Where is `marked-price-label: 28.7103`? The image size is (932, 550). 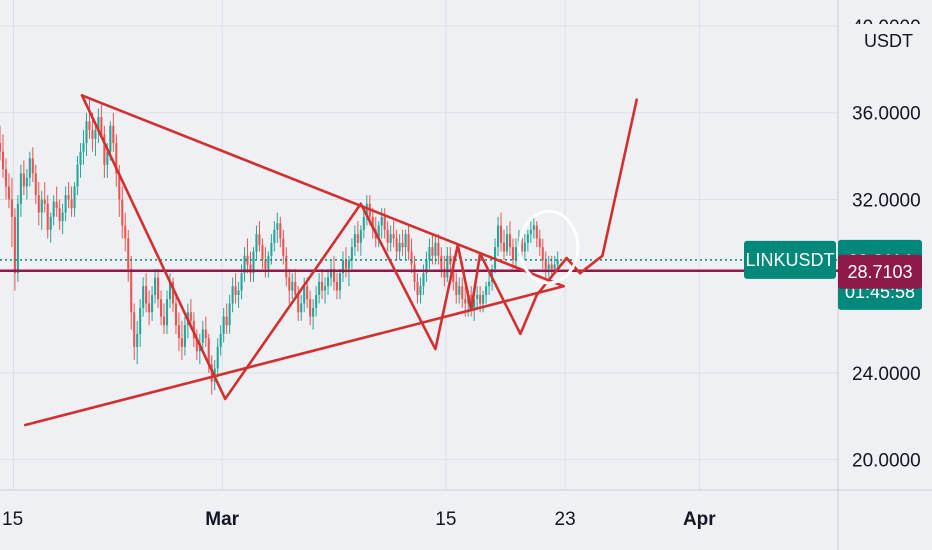 marked-price-label: 28.7103 is located at coordinates (879, 272).